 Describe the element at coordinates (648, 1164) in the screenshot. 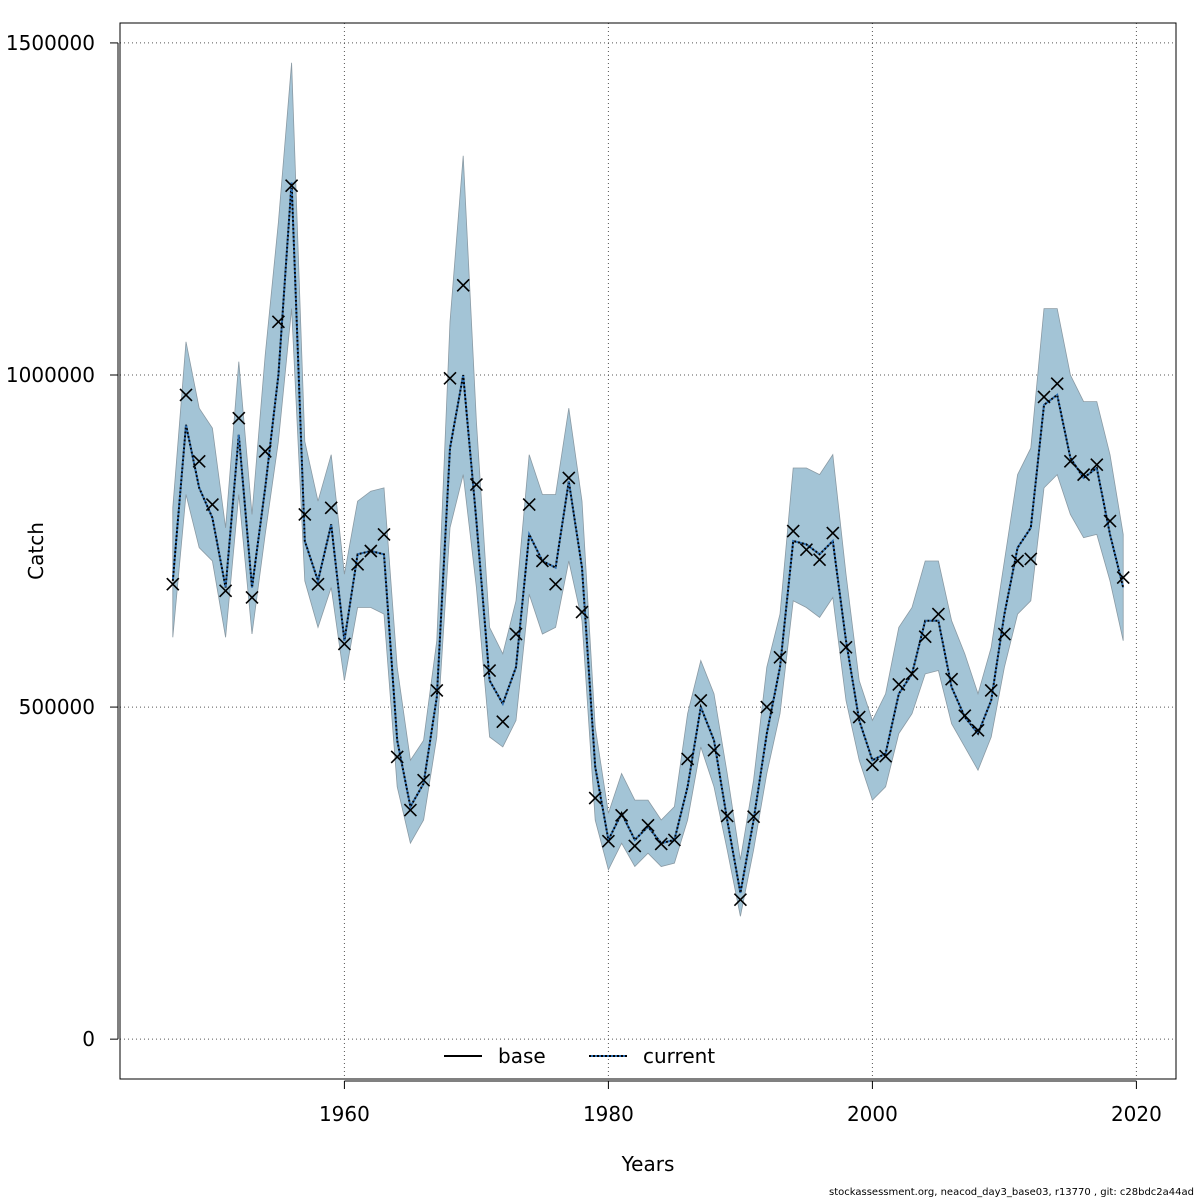

I see `x-axis-title: Years` at that location.